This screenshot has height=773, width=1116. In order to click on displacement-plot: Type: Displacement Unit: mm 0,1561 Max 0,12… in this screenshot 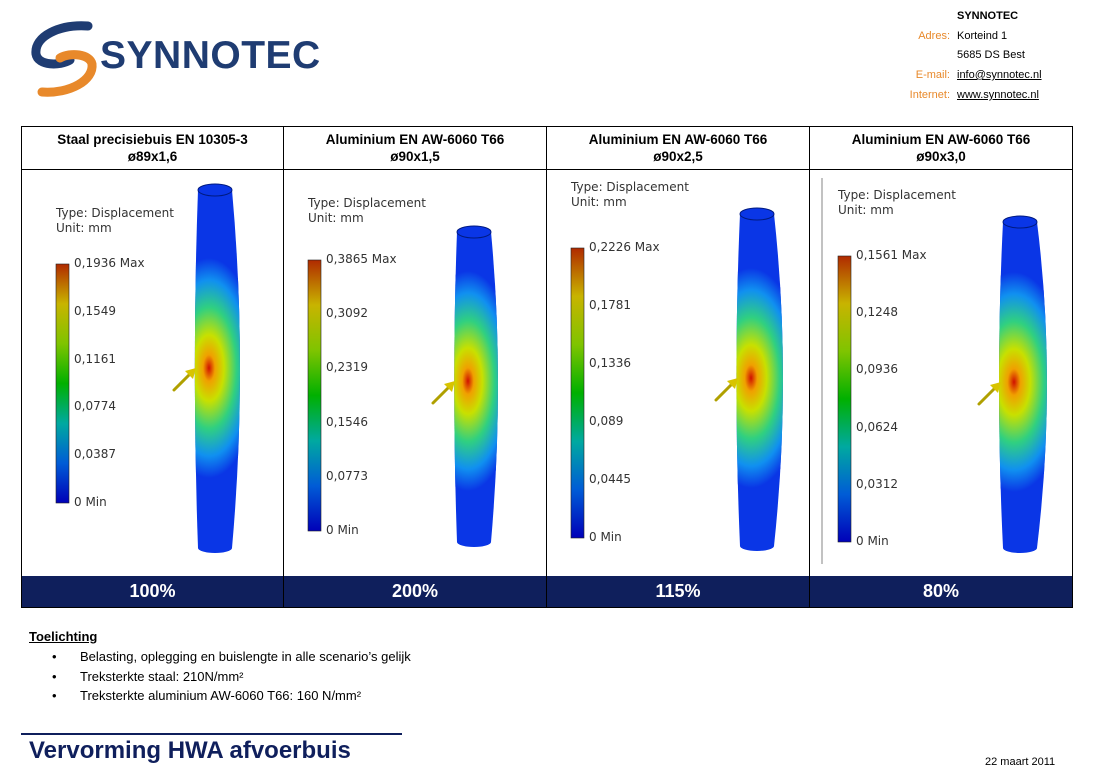, I will do `click(941, 373)`.